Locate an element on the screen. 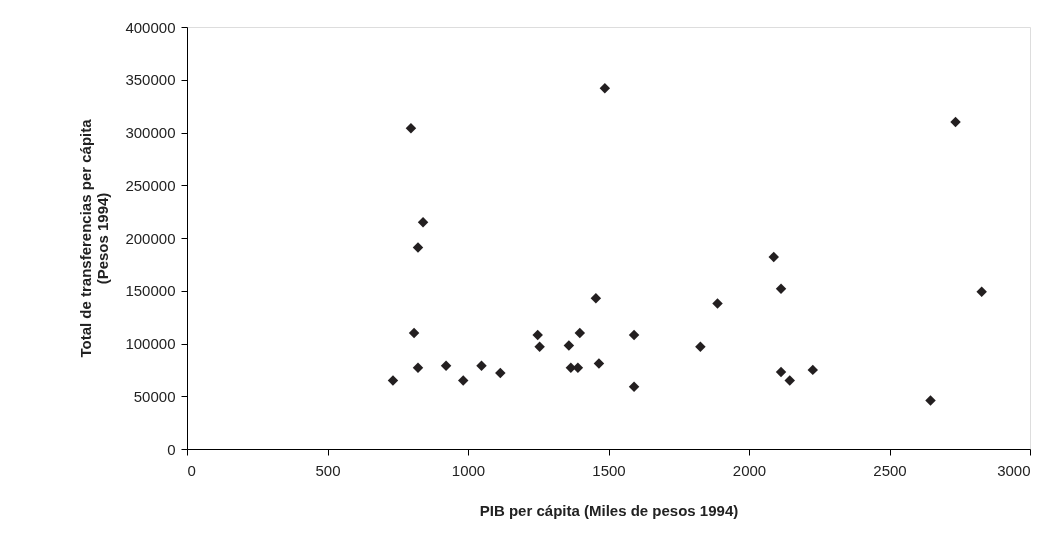 This screenshot has height=546, width=1047. y-tick-label: 150000 is located at coordinates (150, 291).